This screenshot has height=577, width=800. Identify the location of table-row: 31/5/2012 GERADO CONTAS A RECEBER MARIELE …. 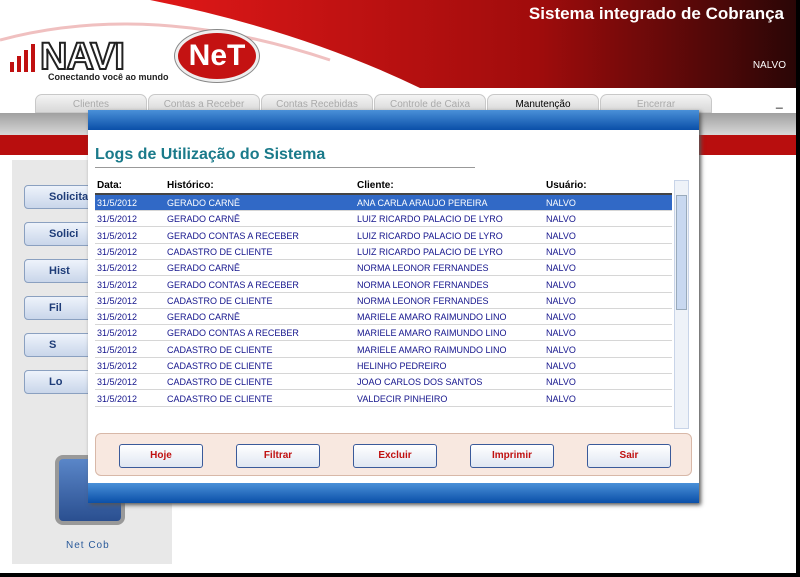
(383, 333).